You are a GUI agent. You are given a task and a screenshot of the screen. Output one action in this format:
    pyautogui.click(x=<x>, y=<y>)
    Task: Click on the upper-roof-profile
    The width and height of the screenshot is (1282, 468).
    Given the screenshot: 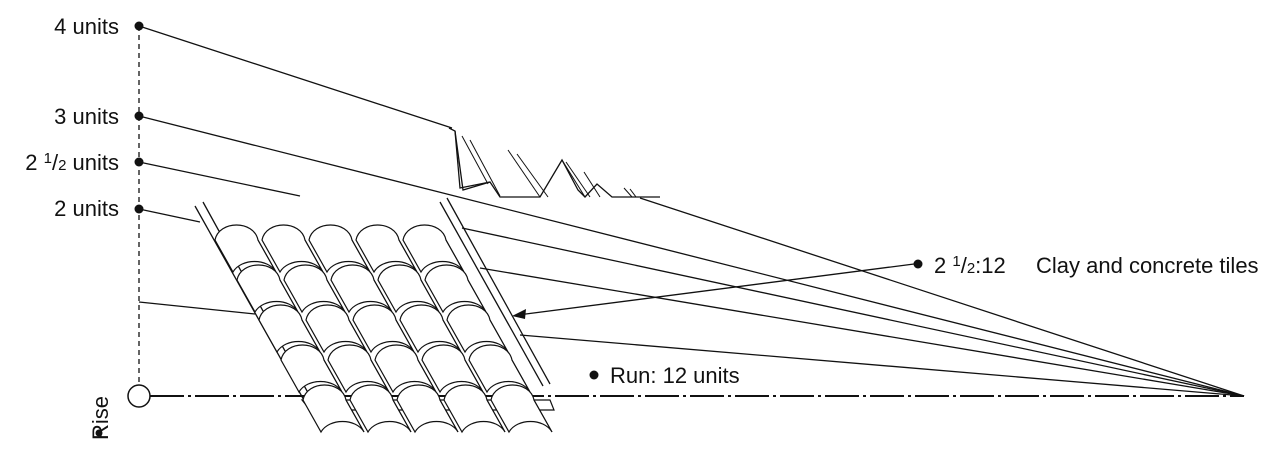 What is the action you would take?
    pyautogui.click(x=554, y=162)
    